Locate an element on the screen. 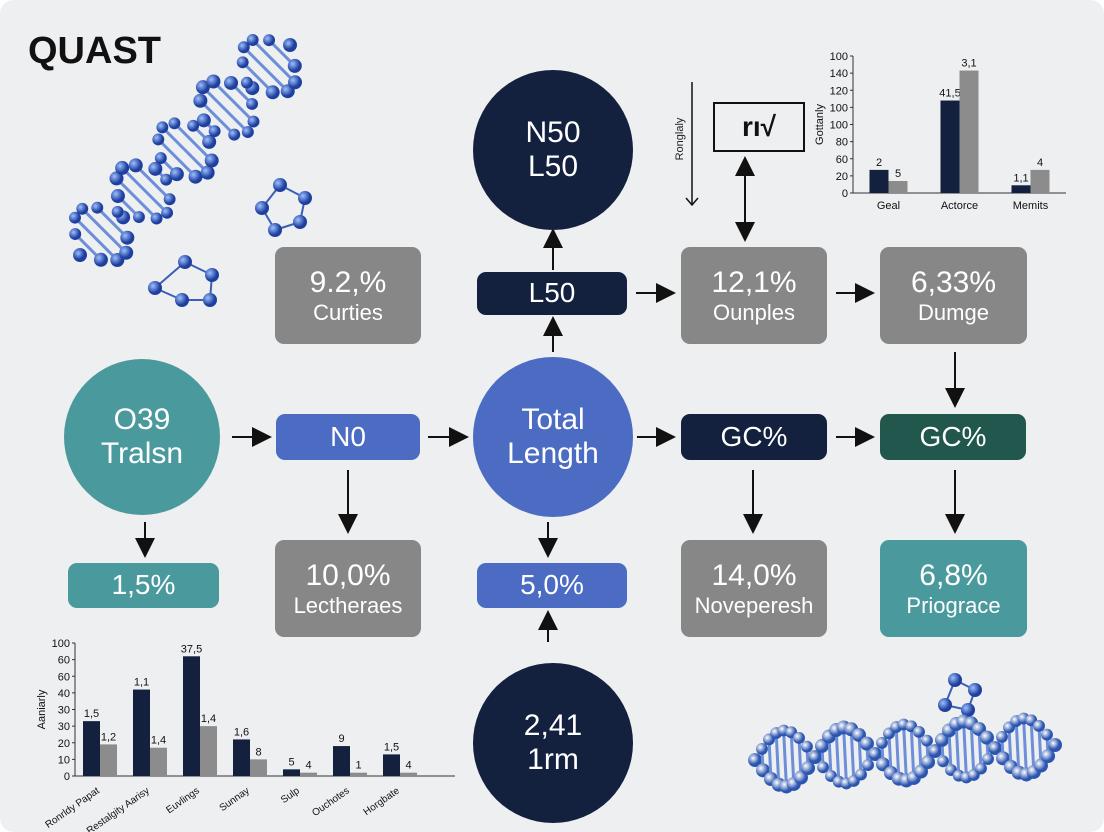  n0-box: N0 is located at coordinates (348, 437).